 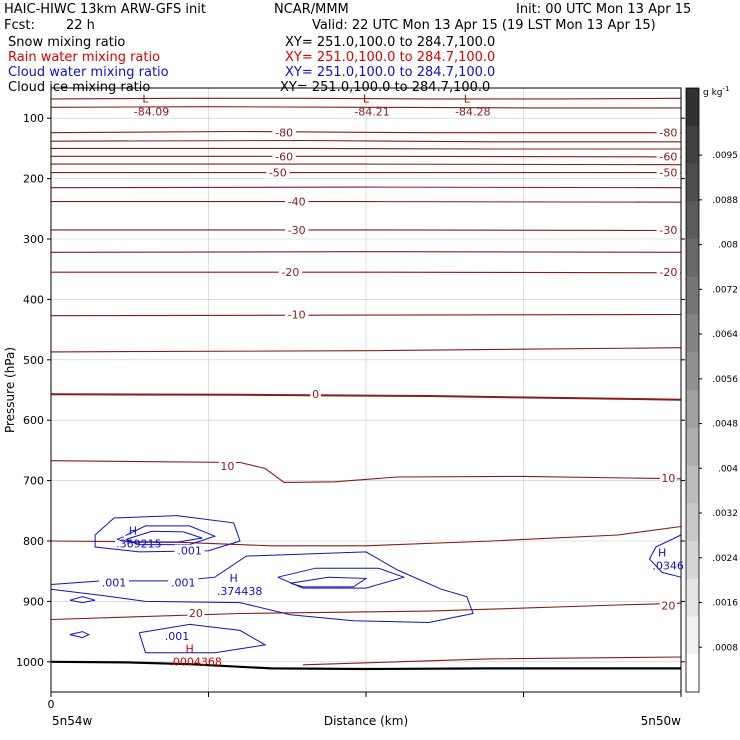 I want to click on temp-label-10: -20, so click(x=668, y=272).